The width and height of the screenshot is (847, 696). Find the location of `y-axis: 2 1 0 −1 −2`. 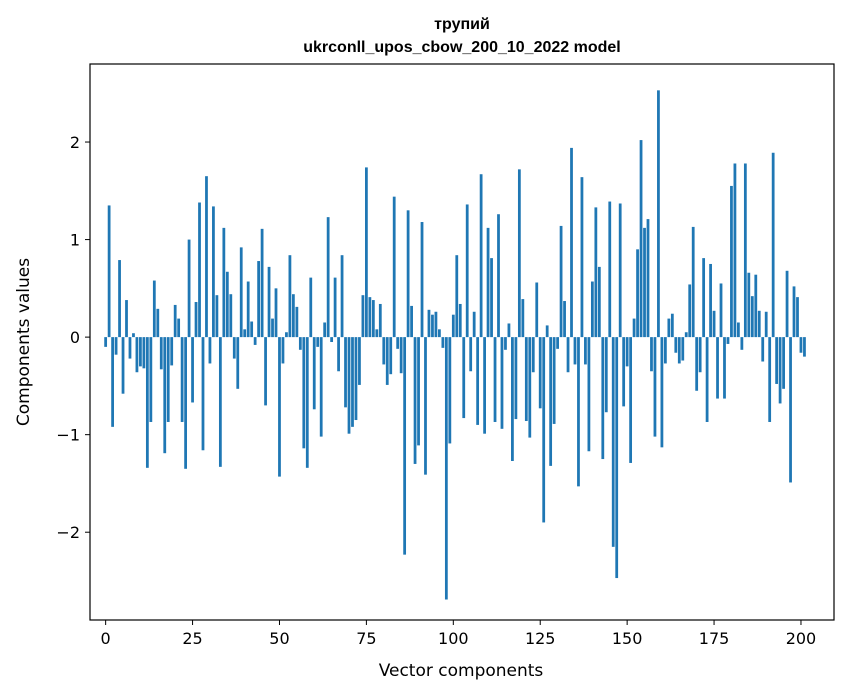

y-axis: 2 1 0 −1 −2 is located at coordinates (73, 337).